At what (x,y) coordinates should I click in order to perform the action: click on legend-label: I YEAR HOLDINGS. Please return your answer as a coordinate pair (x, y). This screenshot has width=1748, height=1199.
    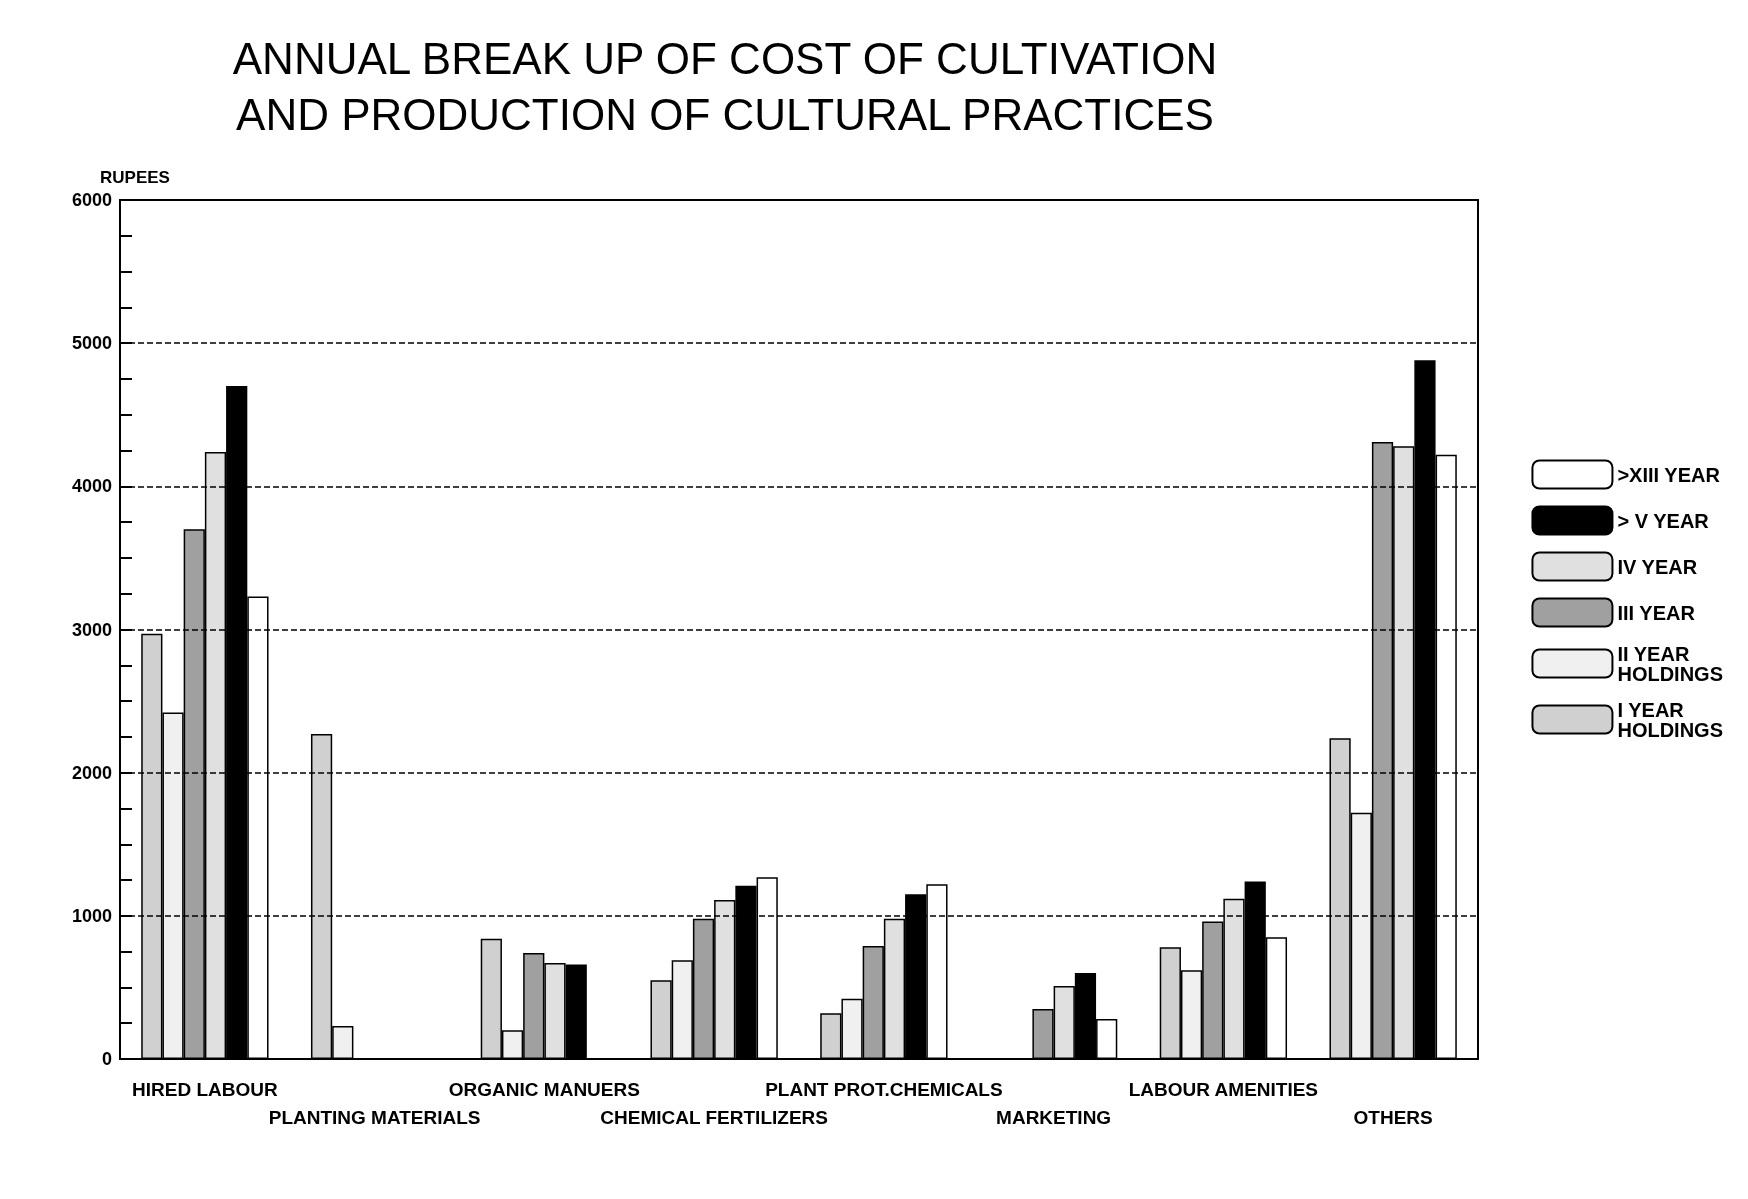
    Looking at the image, I should click on (1670, 719).